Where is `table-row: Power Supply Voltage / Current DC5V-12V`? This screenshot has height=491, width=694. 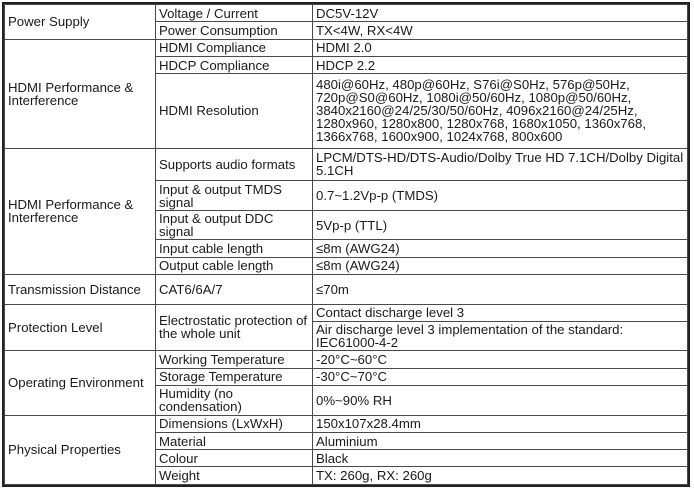 table-row: Power Supply Voltage / Current DC5V-12V is located at coordinates (346, 21).